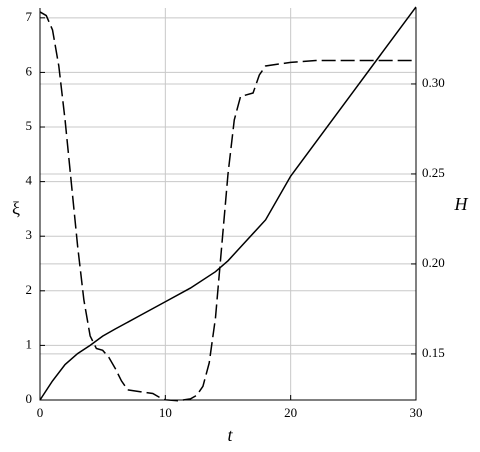 The height and width of the screenshot is (452, 480). Describe the element at coordinates (416, 412) in the screenshot. I see `x-tick-label: 30` at that location.